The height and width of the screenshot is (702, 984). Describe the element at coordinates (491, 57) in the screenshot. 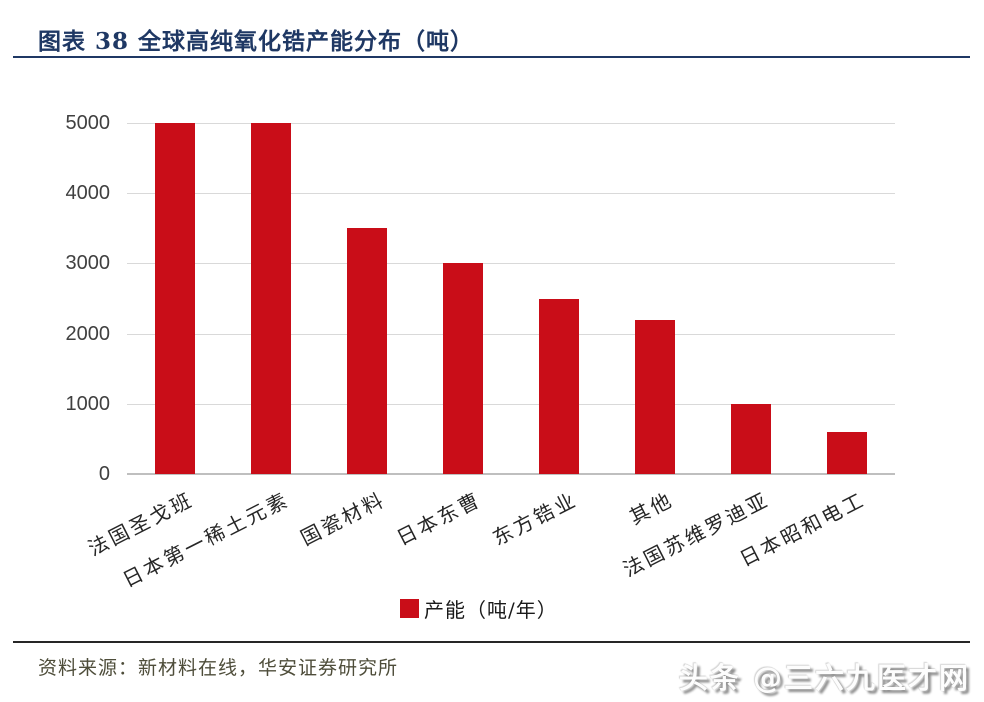

I see `title-underline` at that location.